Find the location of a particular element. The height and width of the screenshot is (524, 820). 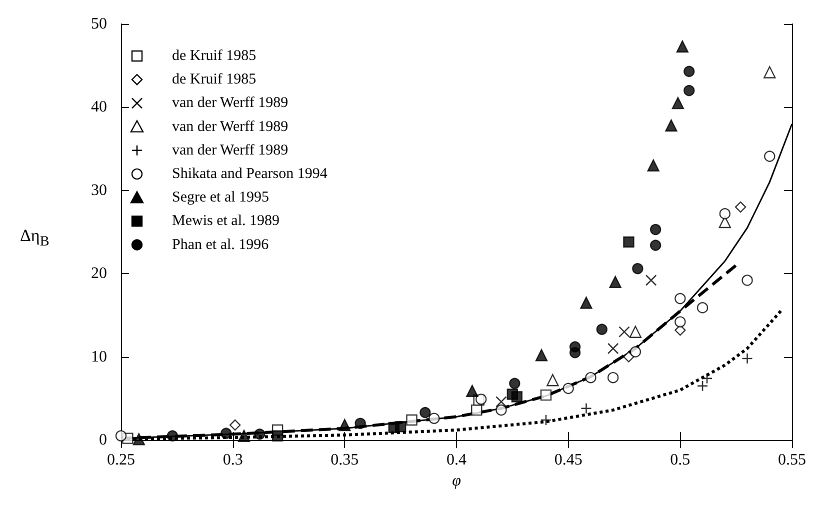

legend-label: Shikata and Pearson 1994 is located at coordinates (250, 174).